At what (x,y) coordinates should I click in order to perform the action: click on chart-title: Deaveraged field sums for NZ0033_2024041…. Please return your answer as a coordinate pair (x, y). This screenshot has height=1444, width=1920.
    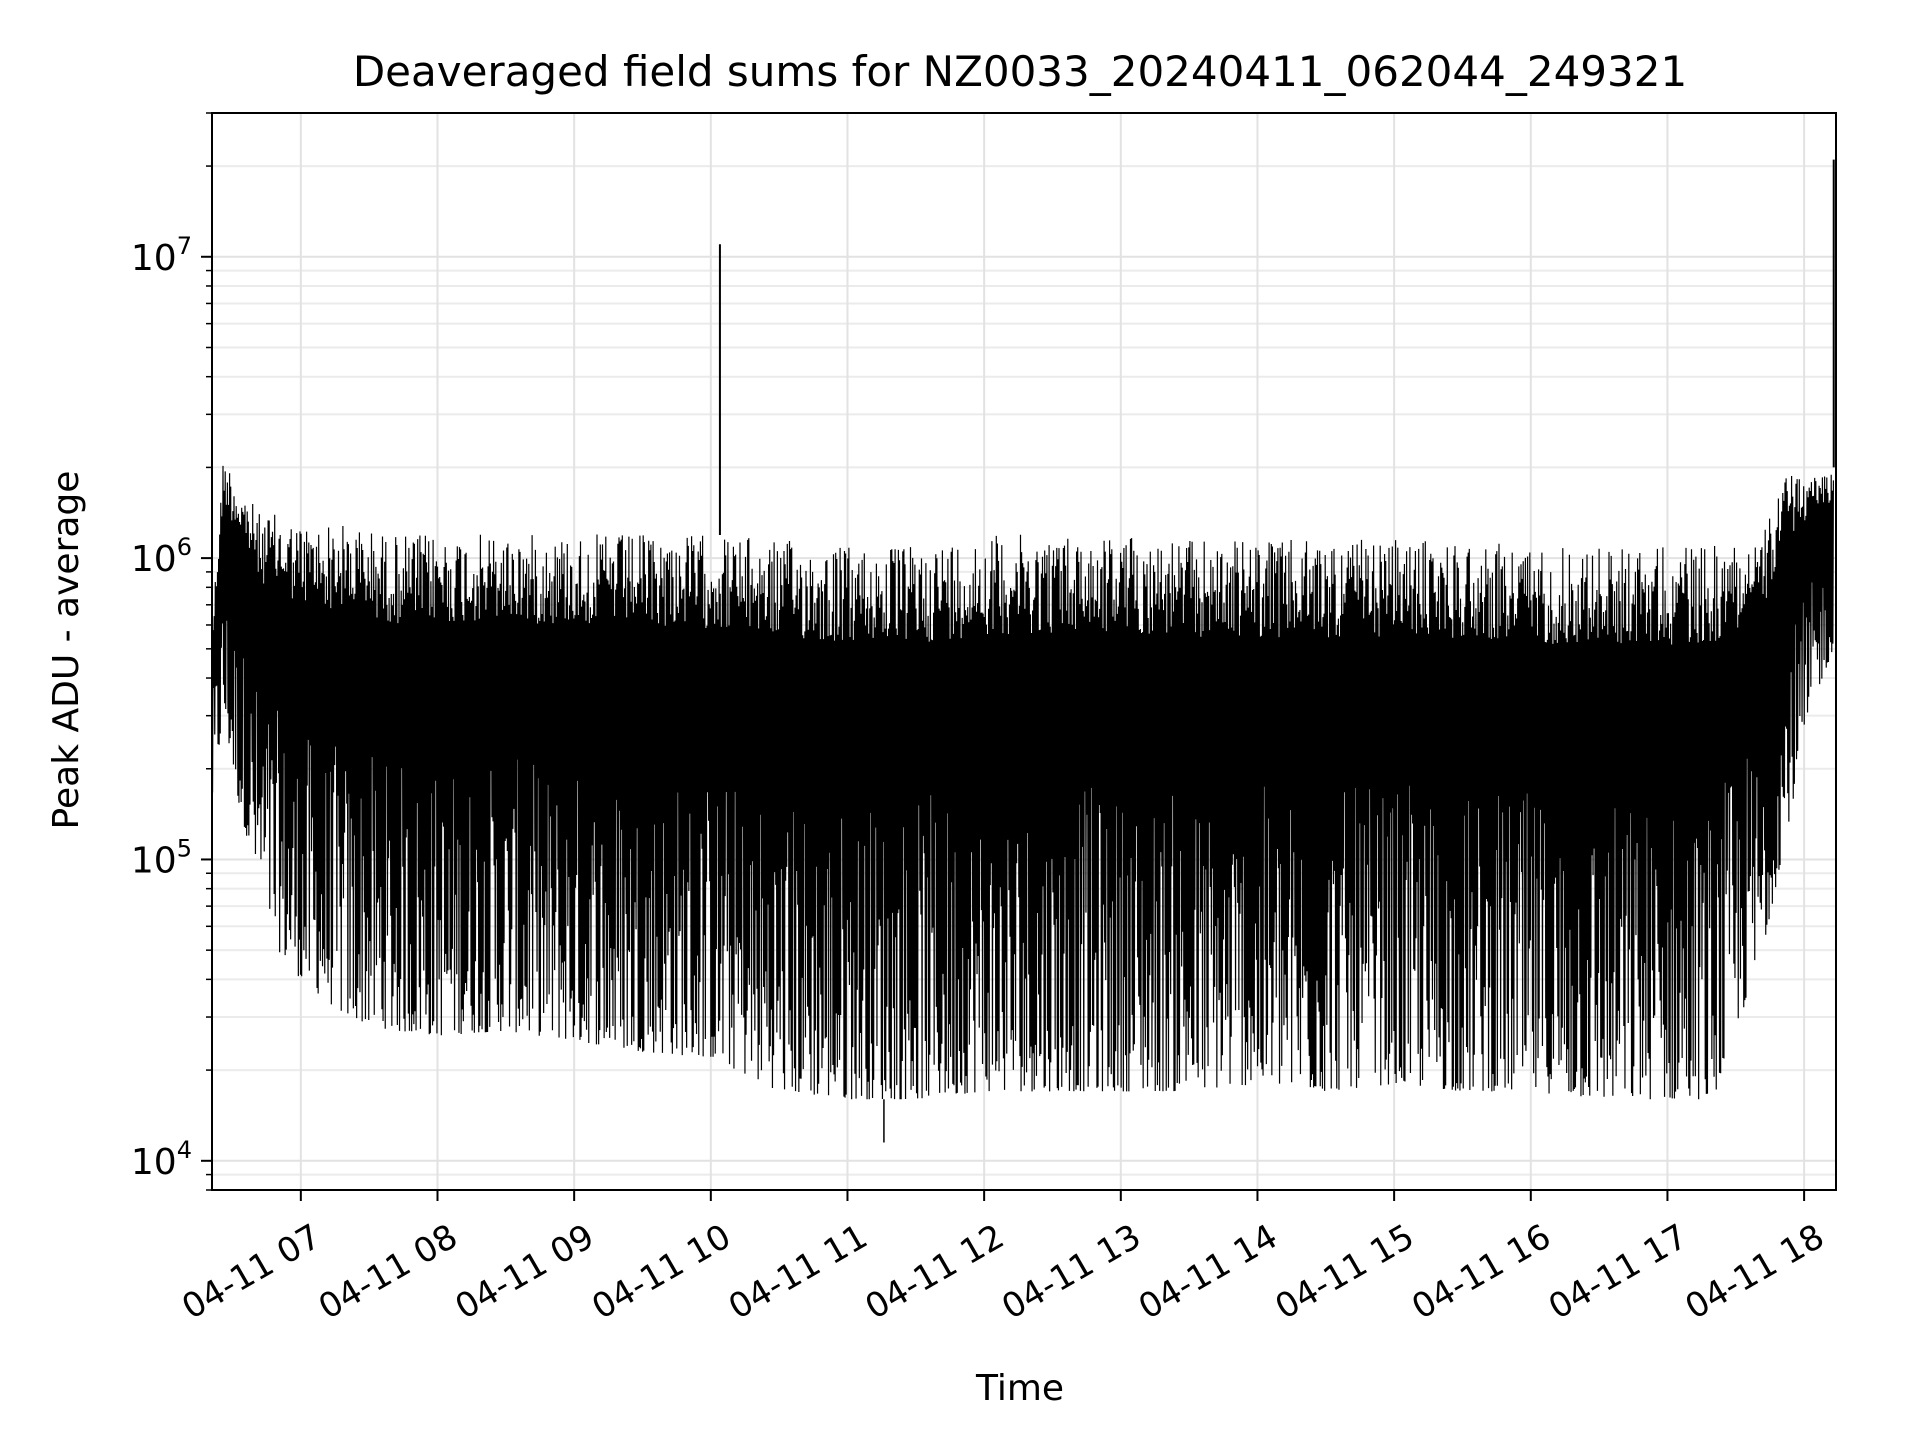
    Looking at the image, I should click on (1020, 71).